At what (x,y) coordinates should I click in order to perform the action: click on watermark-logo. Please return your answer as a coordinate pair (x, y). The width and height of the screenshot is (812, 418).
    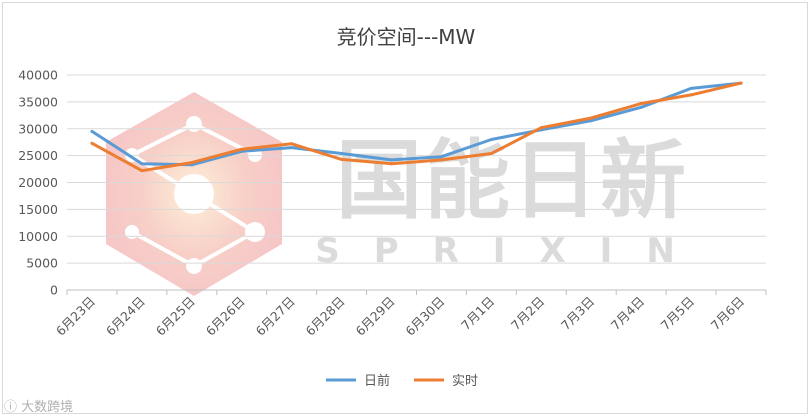
    Looking at the image, I should click on (194, 194).